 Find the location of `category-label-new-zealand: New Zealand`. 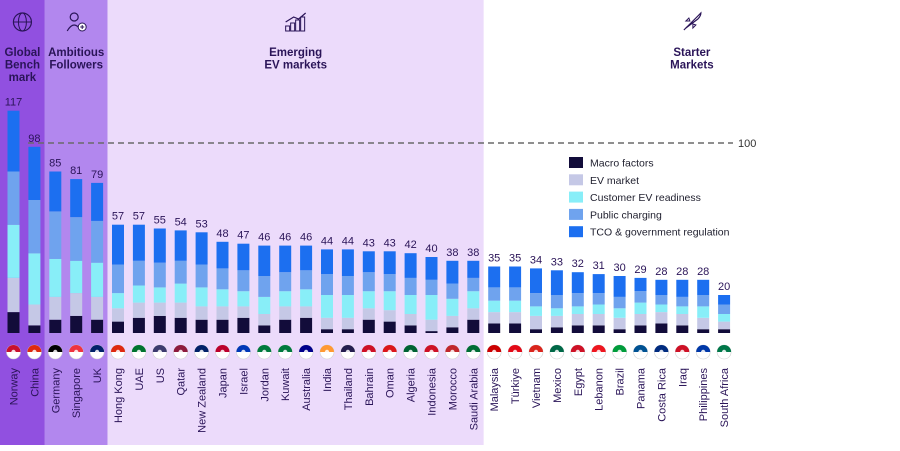

category-label-new-zealand: New Zealand is located at coordinates (203, 400).